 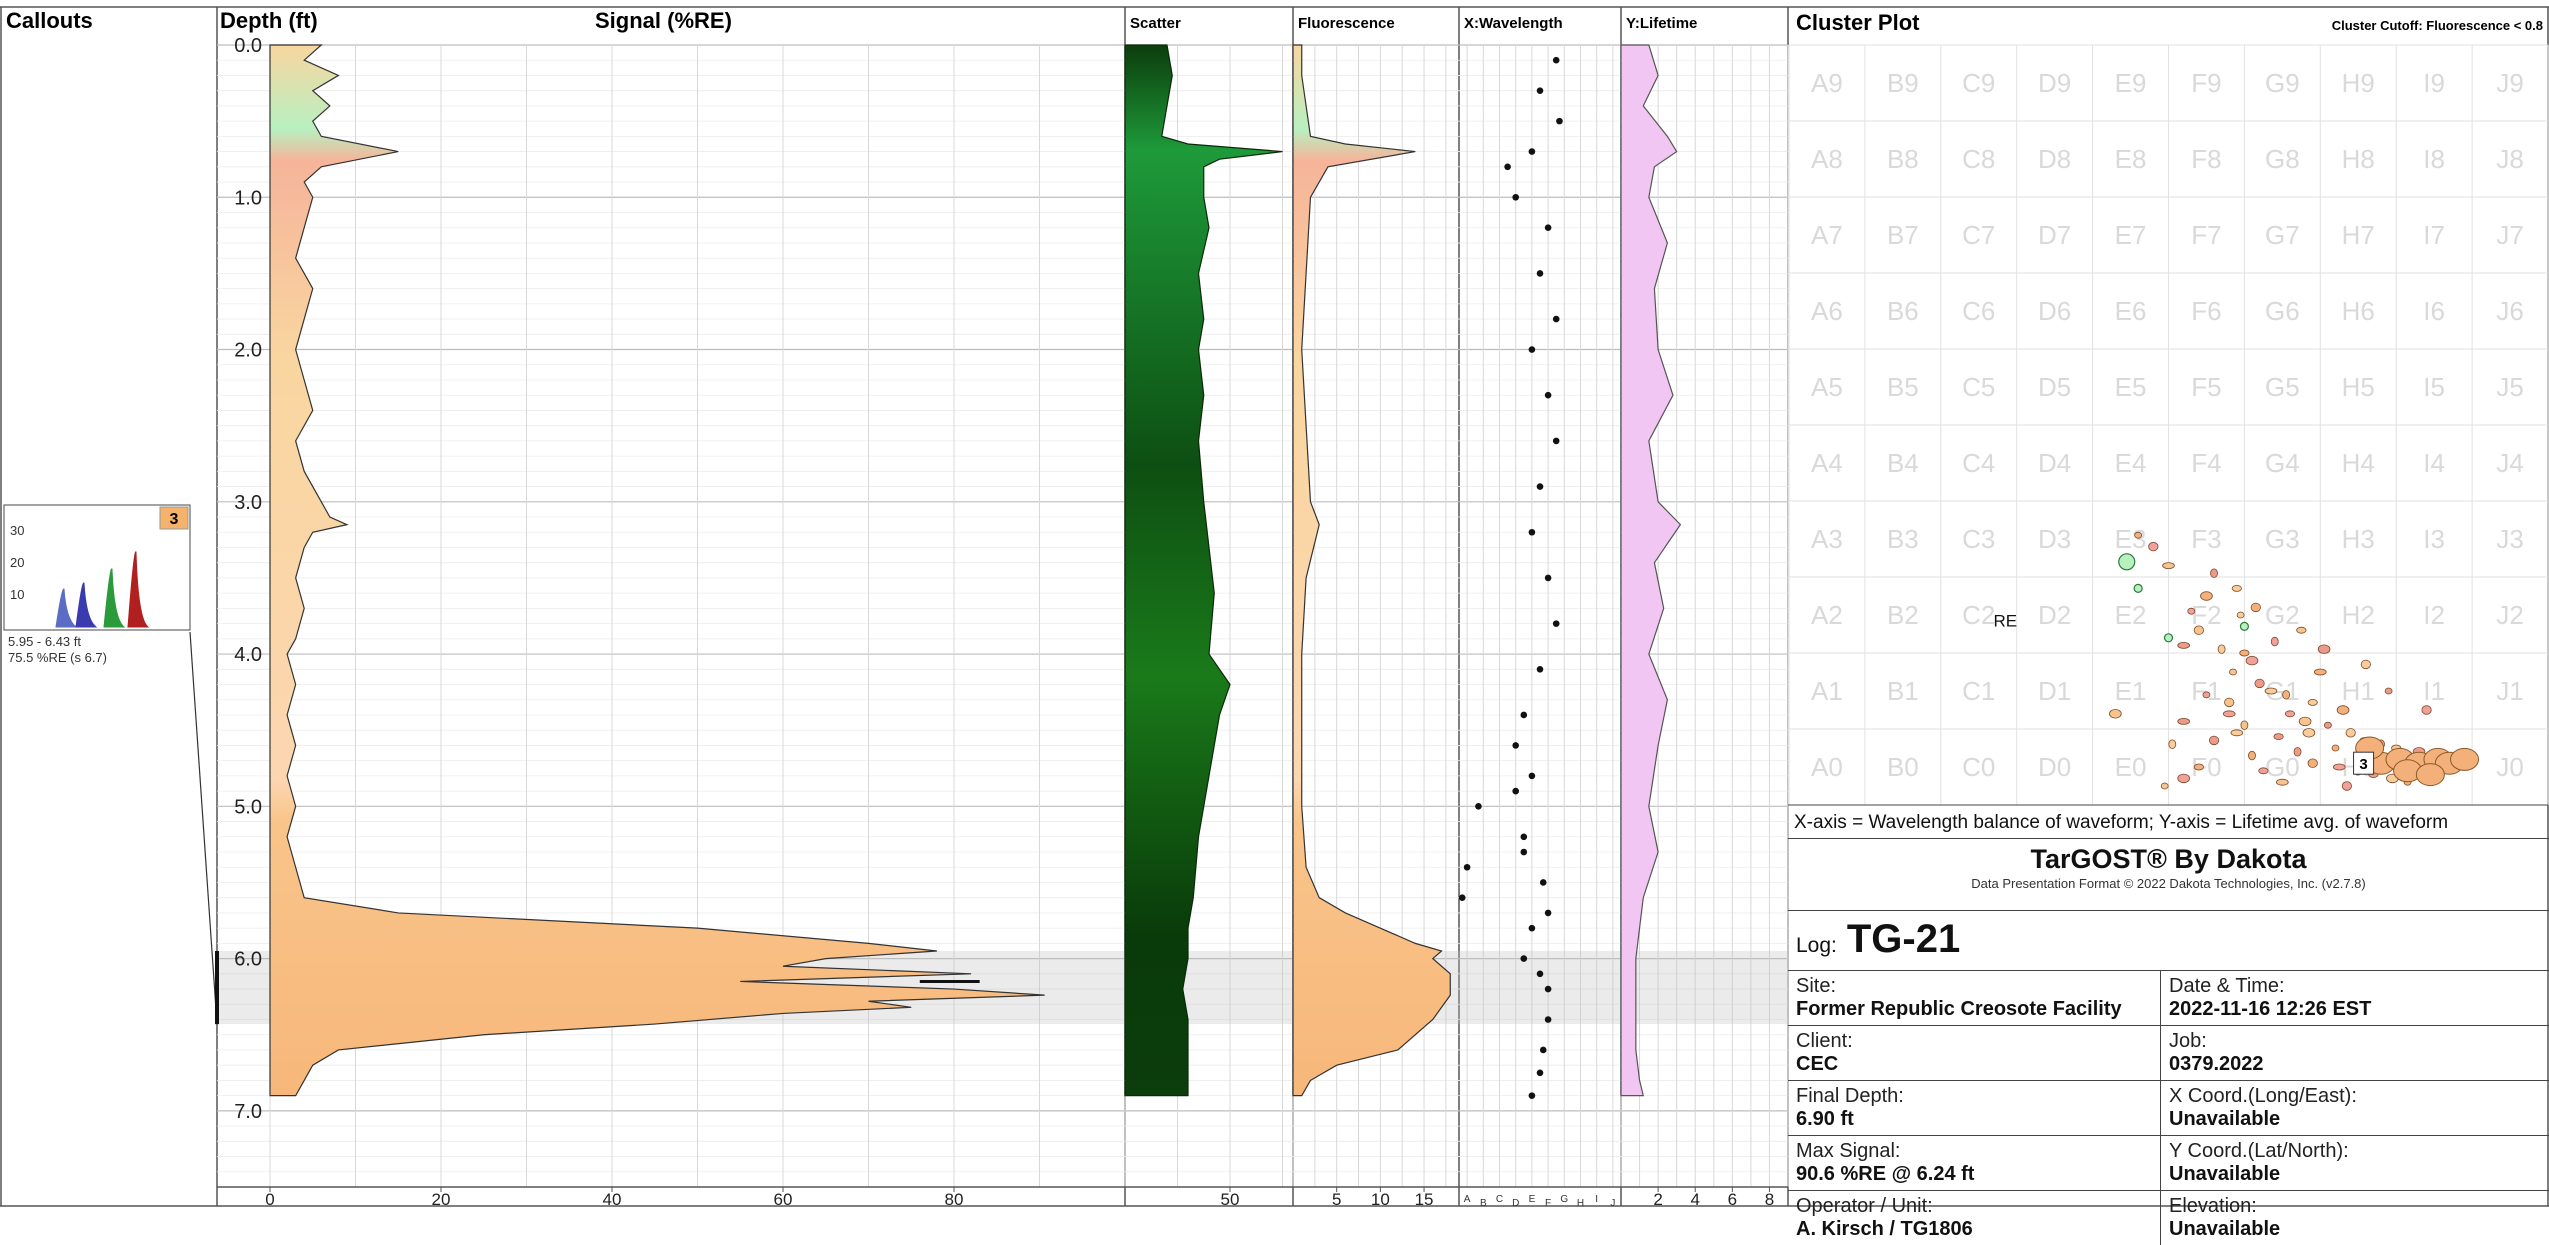 I want to click on cluster-cell-label: C3, so click(x=1978, y=539).